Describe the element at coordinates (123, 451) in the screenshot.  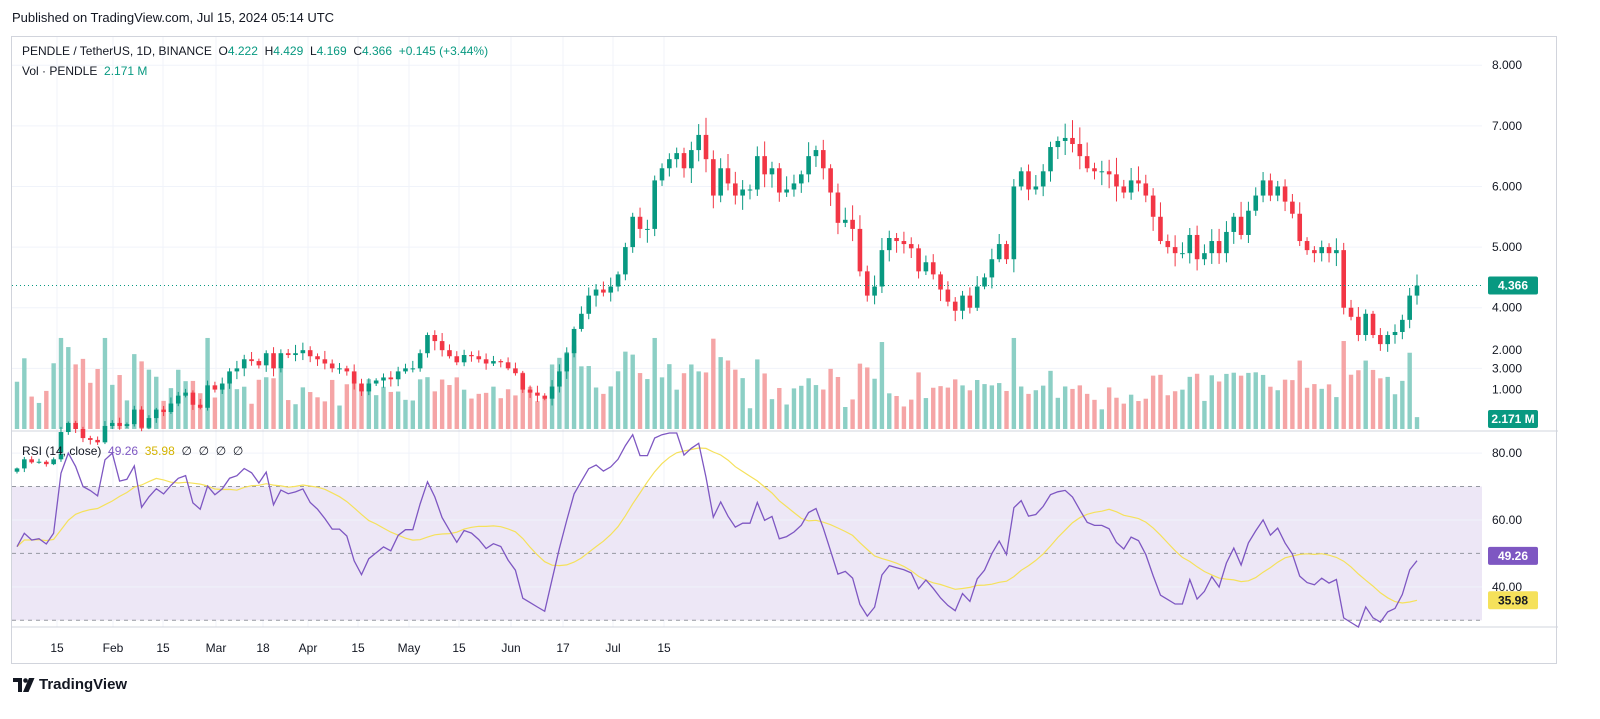
I see `rsi-value: 49.26` at that location.